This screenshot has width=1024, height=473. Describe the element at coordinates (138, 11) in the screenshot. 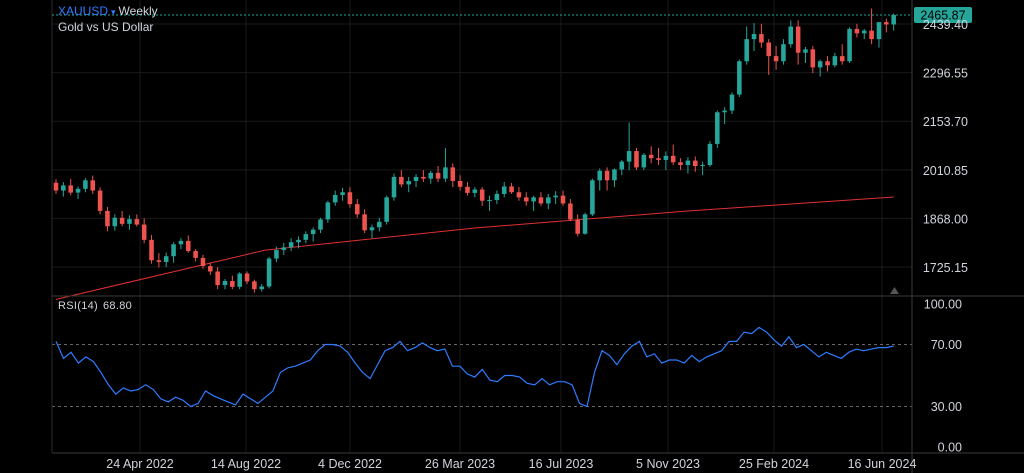

I see `timeframe-label: Weekly` at that location.